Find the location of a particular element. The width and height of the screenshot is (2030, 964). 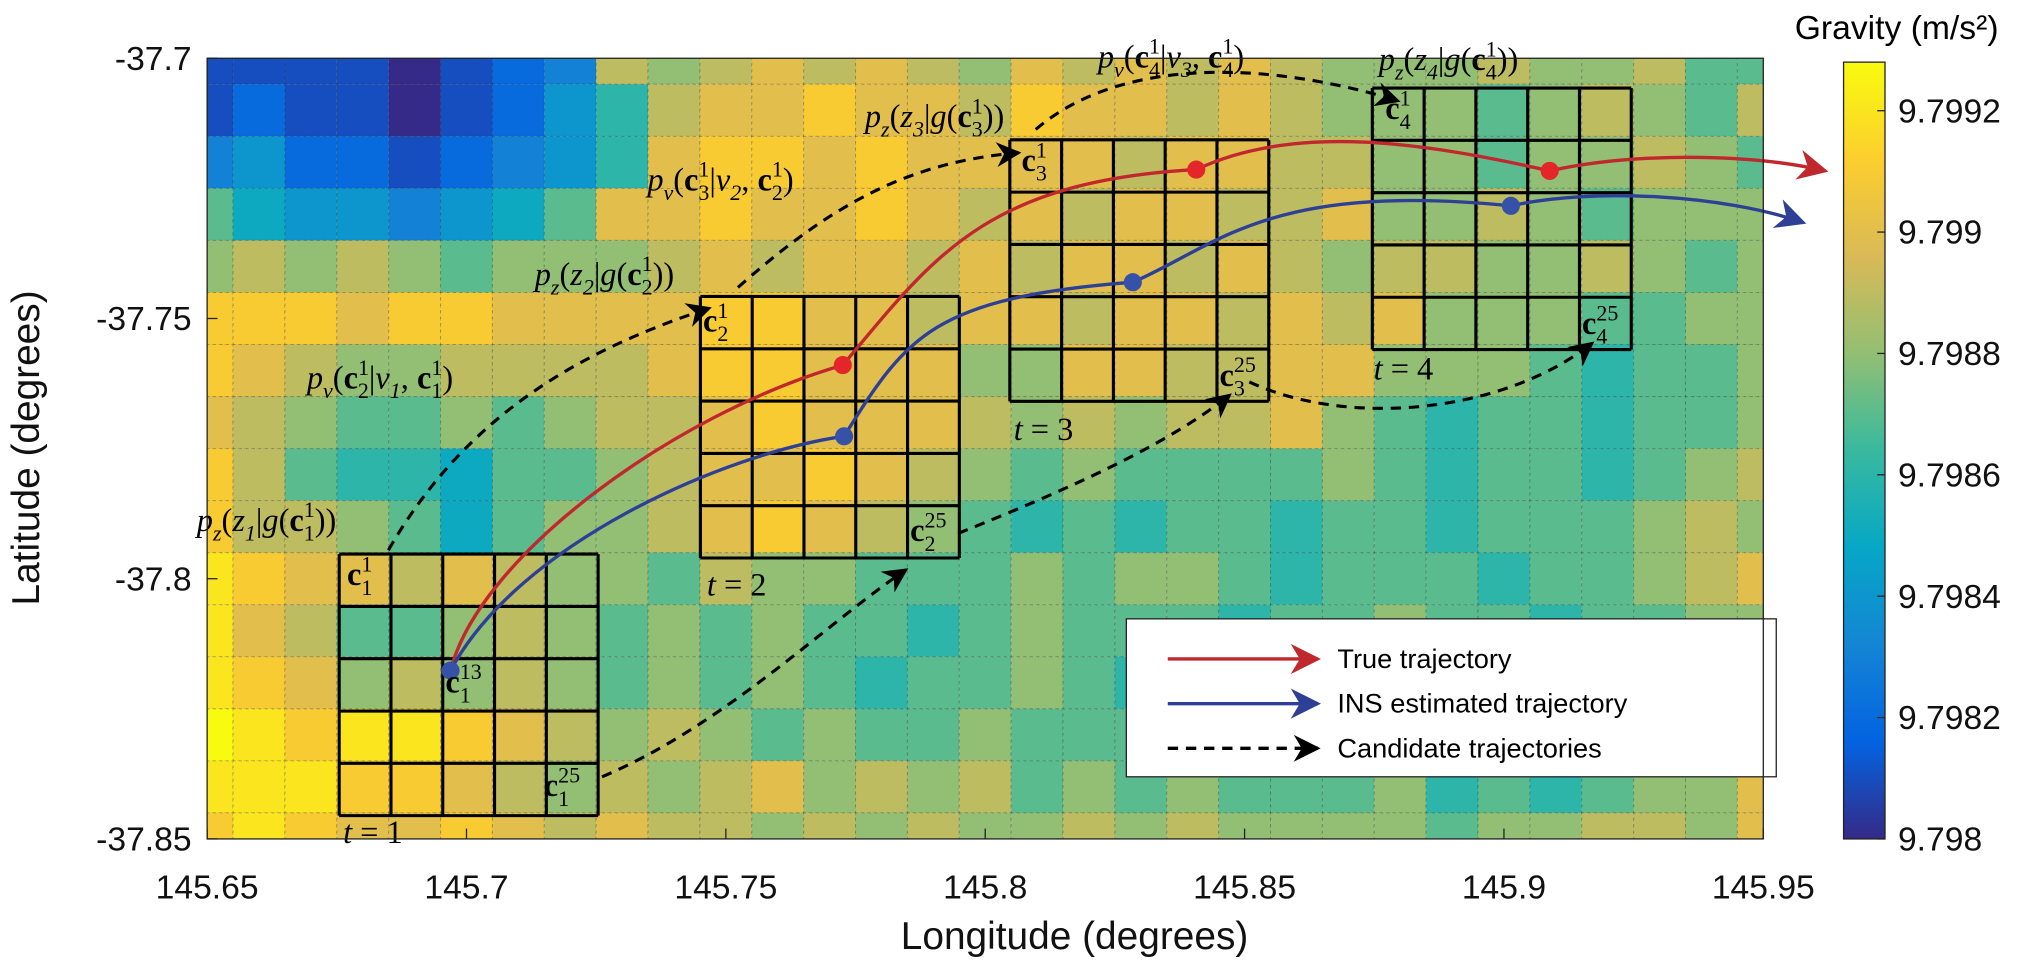

annotation: c1 2 is located at coordinates (715, 322).